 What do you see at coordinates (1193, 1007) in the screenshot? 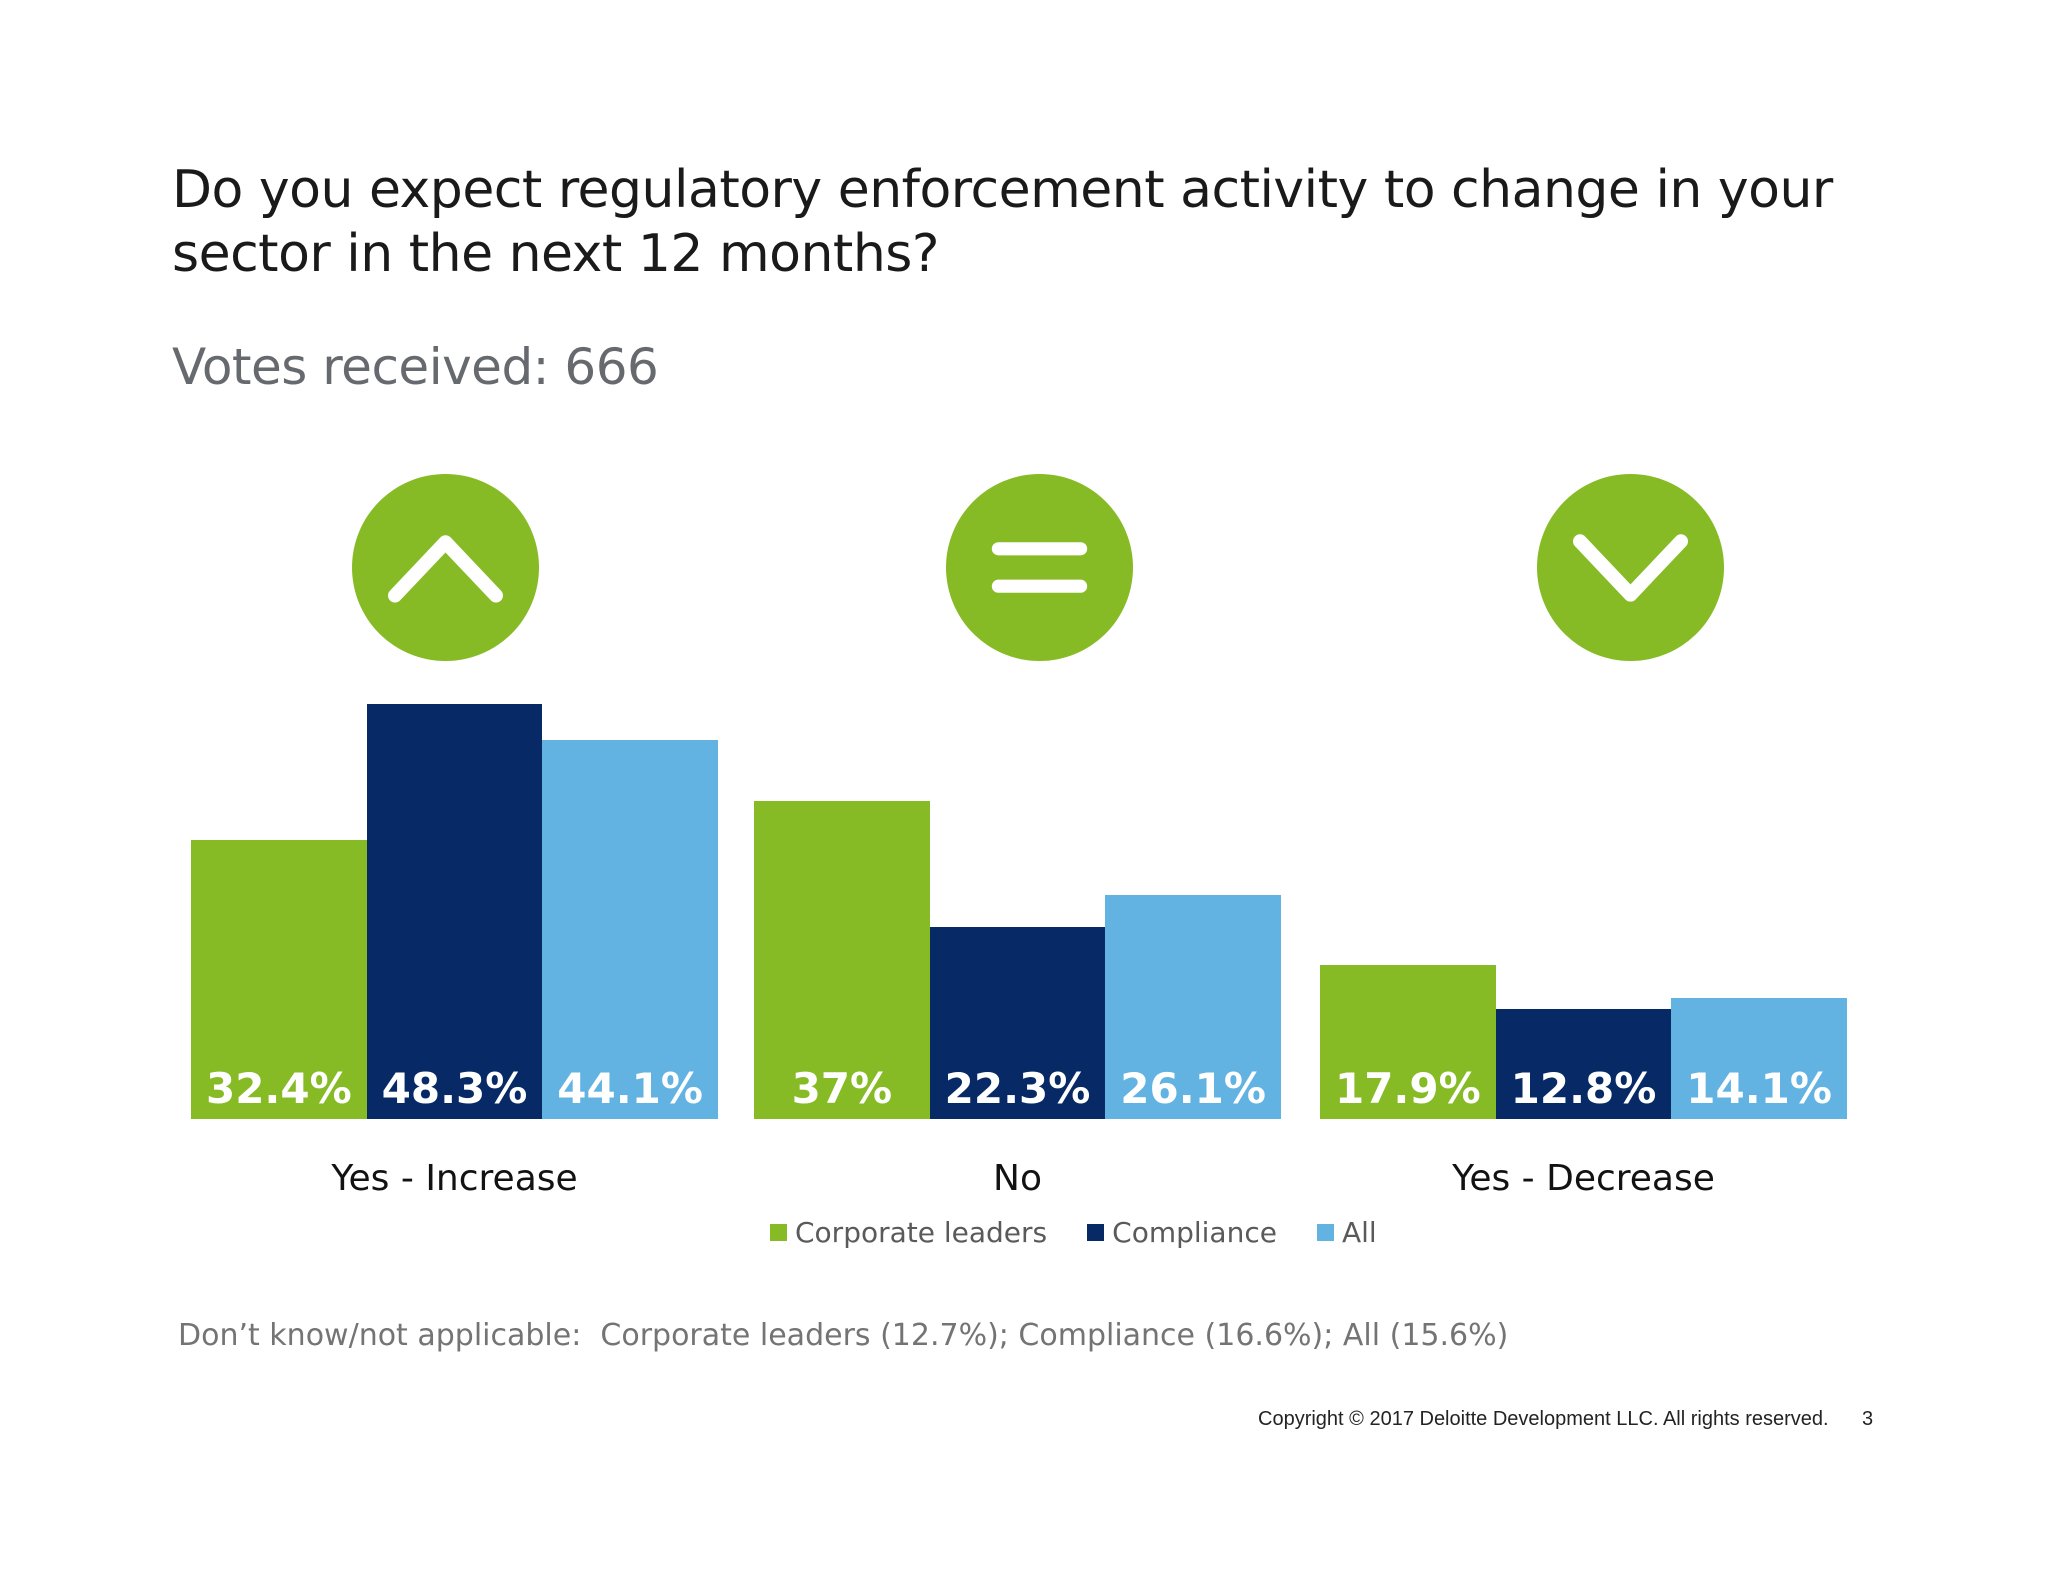
I see `bar-all-no: 26.1%` at bounding box center [1193, 1007].